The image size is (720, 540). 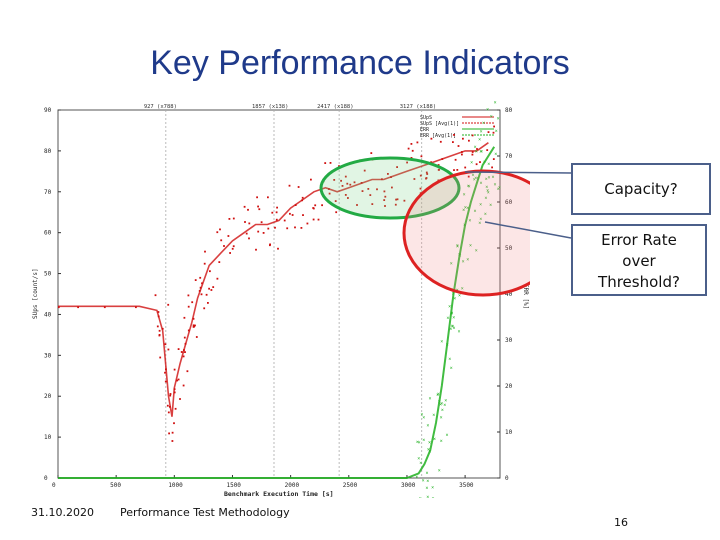 What do you see at coordinates (525, 296) in the screenshot?
I see `y-axis-label-right: ERR [%]` at bounding box center [525, 296].